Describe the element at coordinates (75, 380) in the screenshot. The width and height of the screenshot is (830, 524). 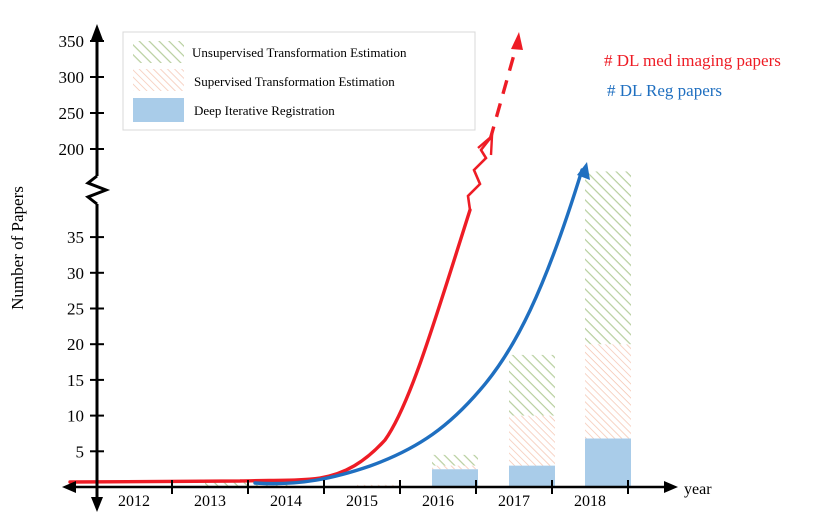
I see `y-tick-label: 15` at that location.